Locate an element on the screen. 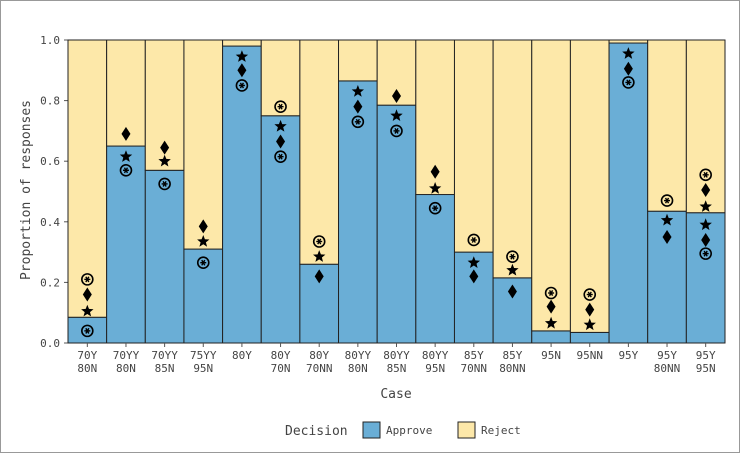 The width and height of the screenshot is (740, 457). legend-label: Approve is located at coordinates (409, 430).